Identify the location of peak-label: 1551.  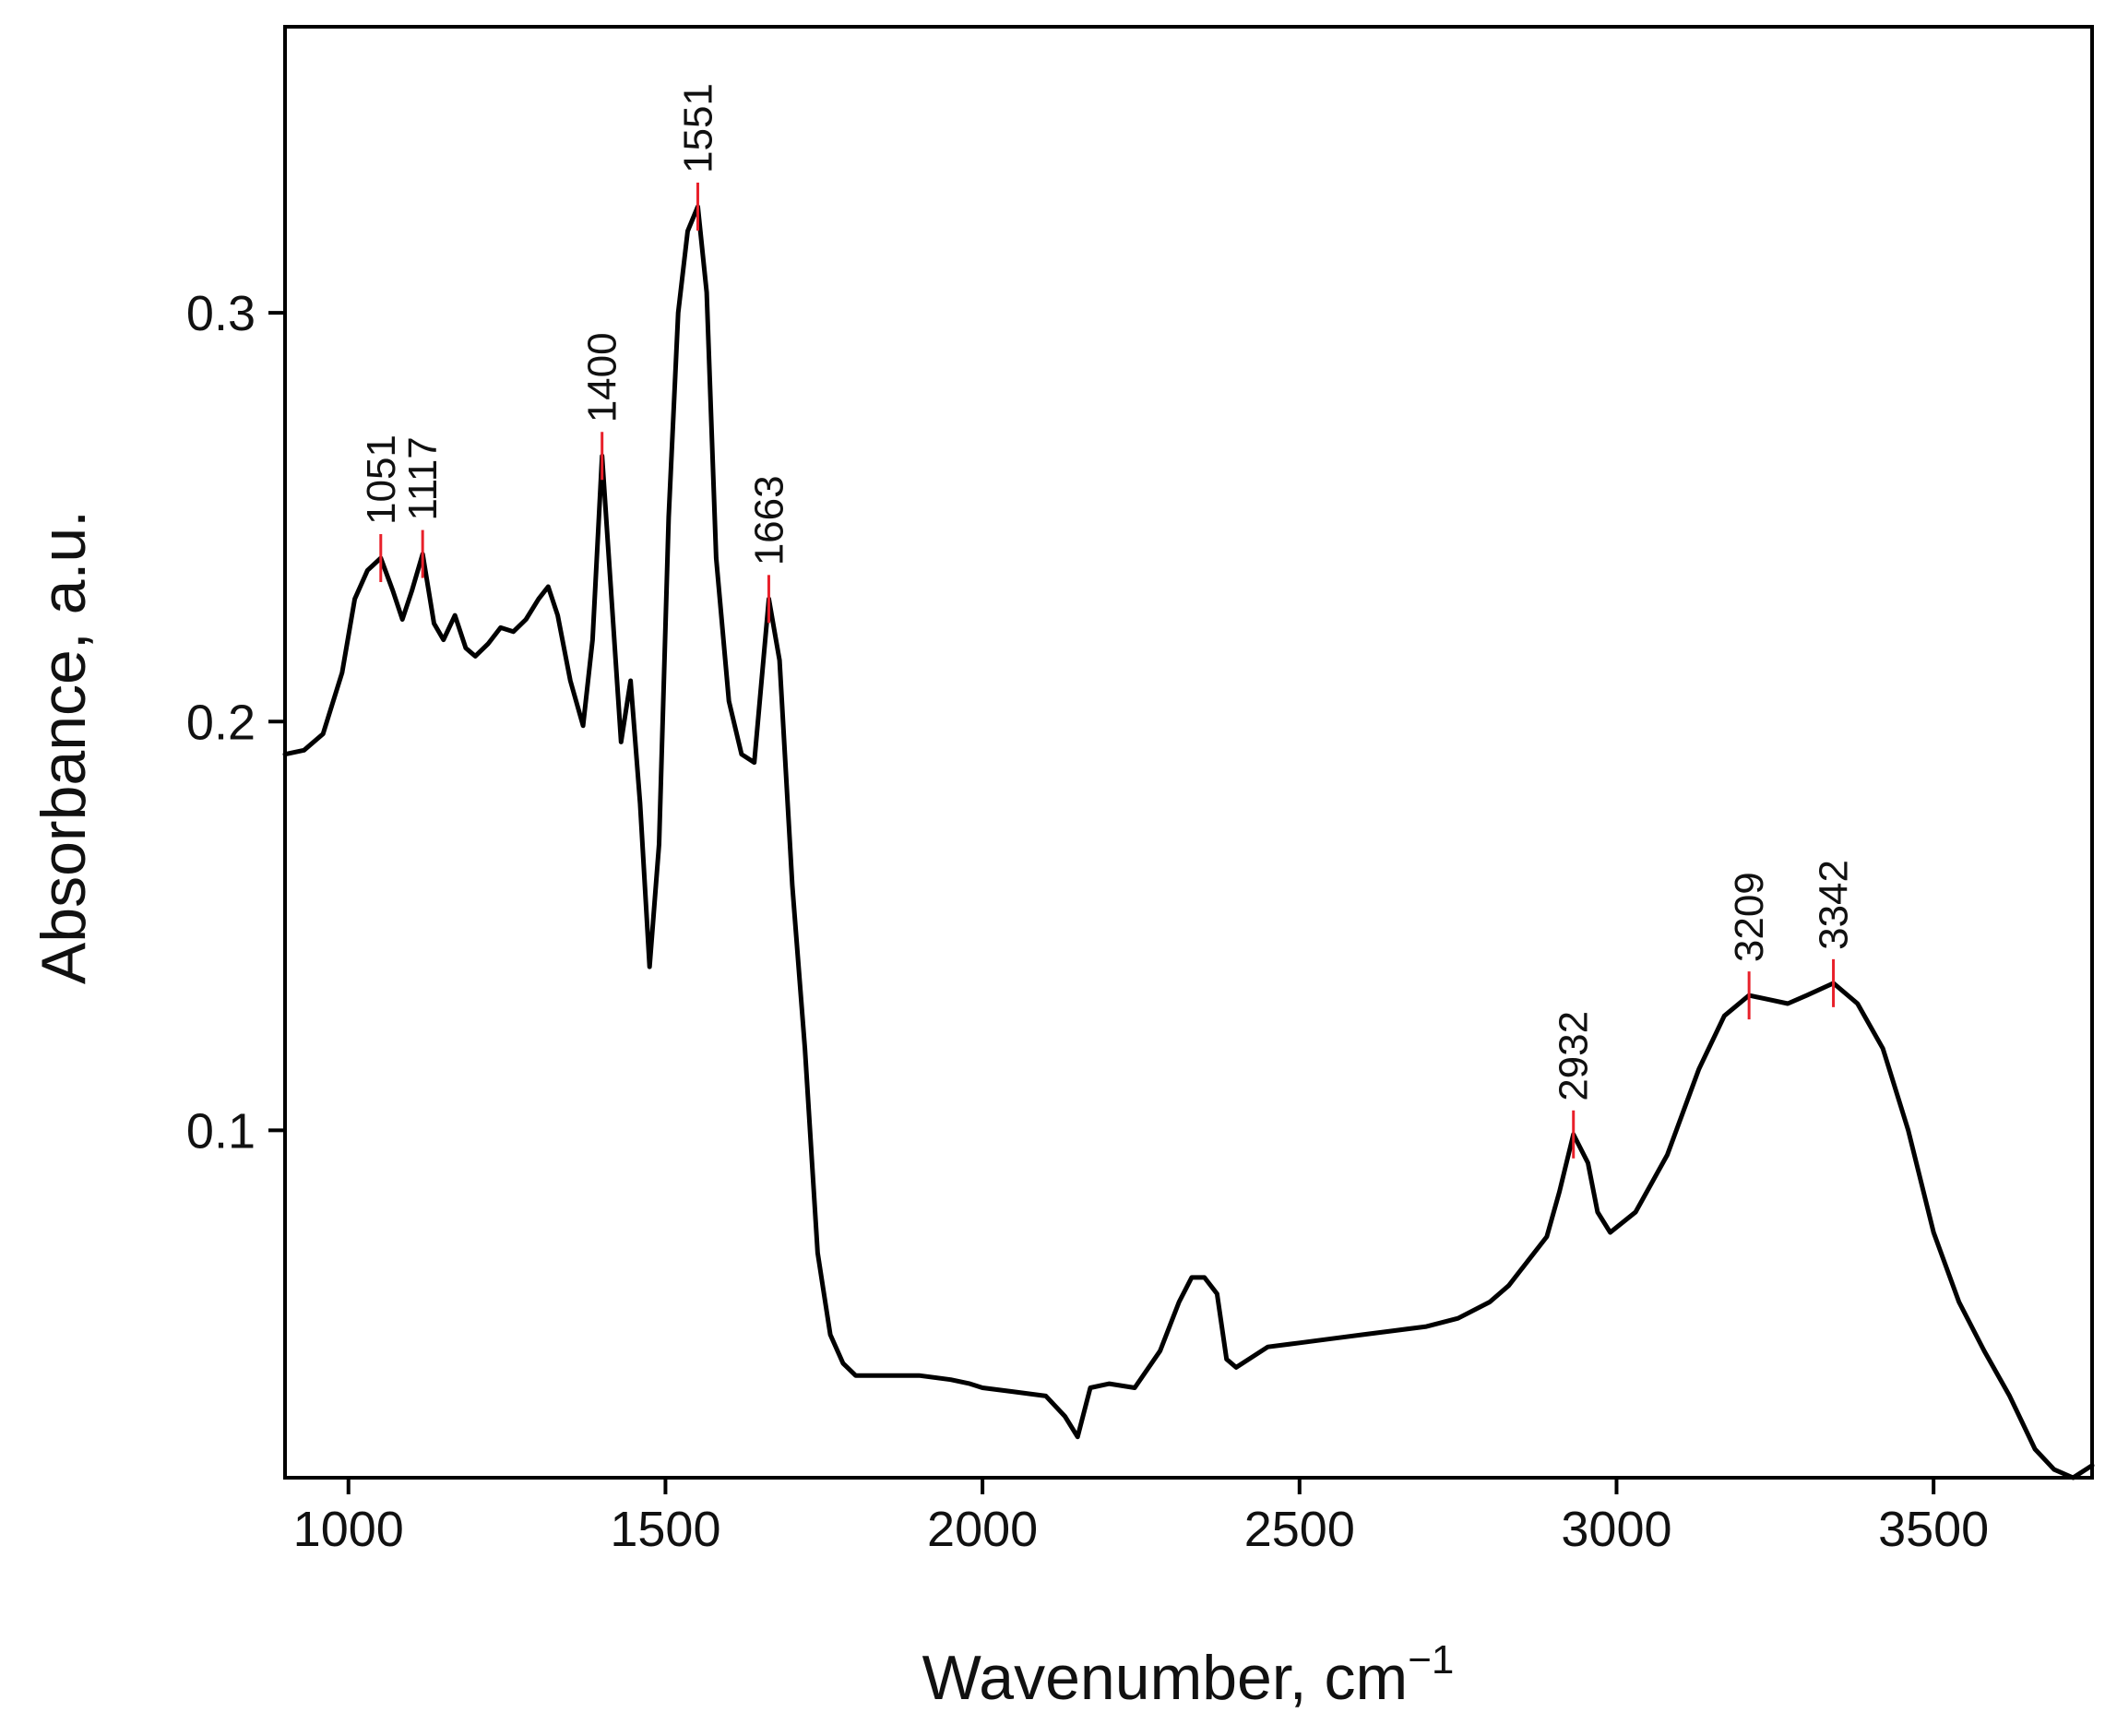
(698, 128).